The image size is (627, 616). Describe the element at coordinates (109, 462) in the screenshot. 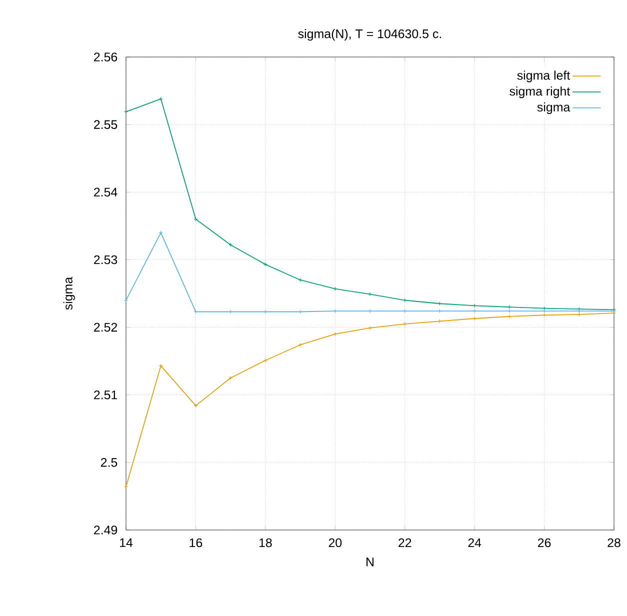

I see `y-tick-label: 2.5` at that location.